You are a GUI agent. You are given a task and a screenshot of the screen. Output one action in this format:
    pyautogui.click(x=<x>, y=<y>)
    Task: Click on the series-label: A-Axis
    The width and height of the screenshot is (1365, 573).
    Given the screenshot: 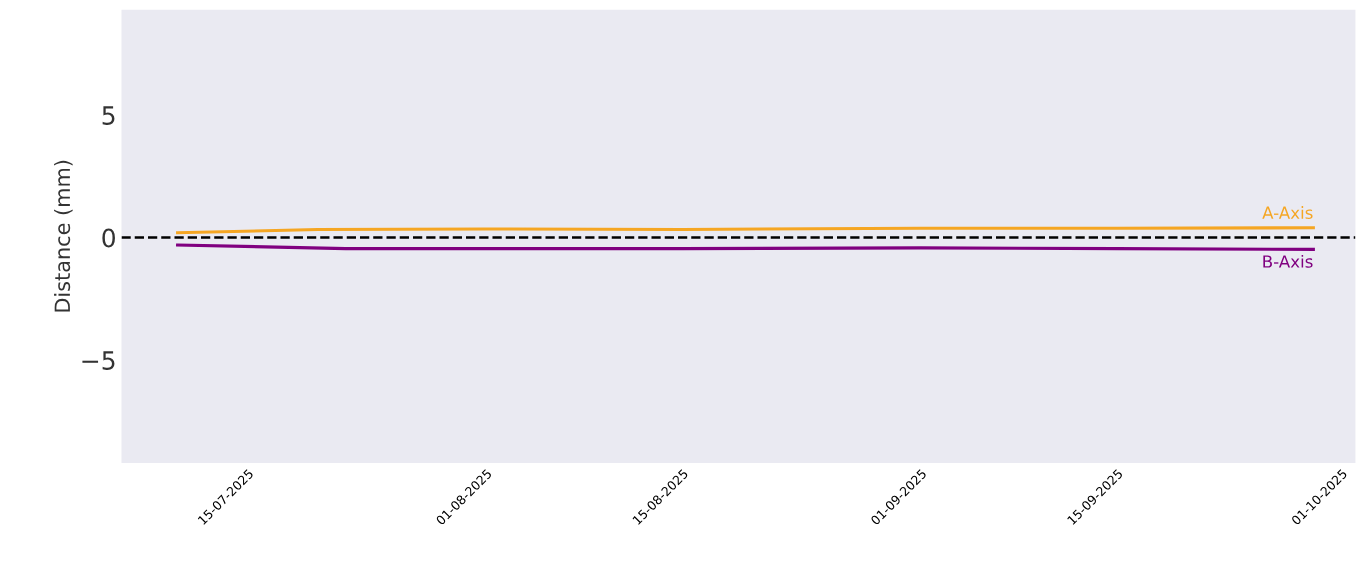 What is the action you would take?
    pyautogui.click(x=1287, y=212)
    